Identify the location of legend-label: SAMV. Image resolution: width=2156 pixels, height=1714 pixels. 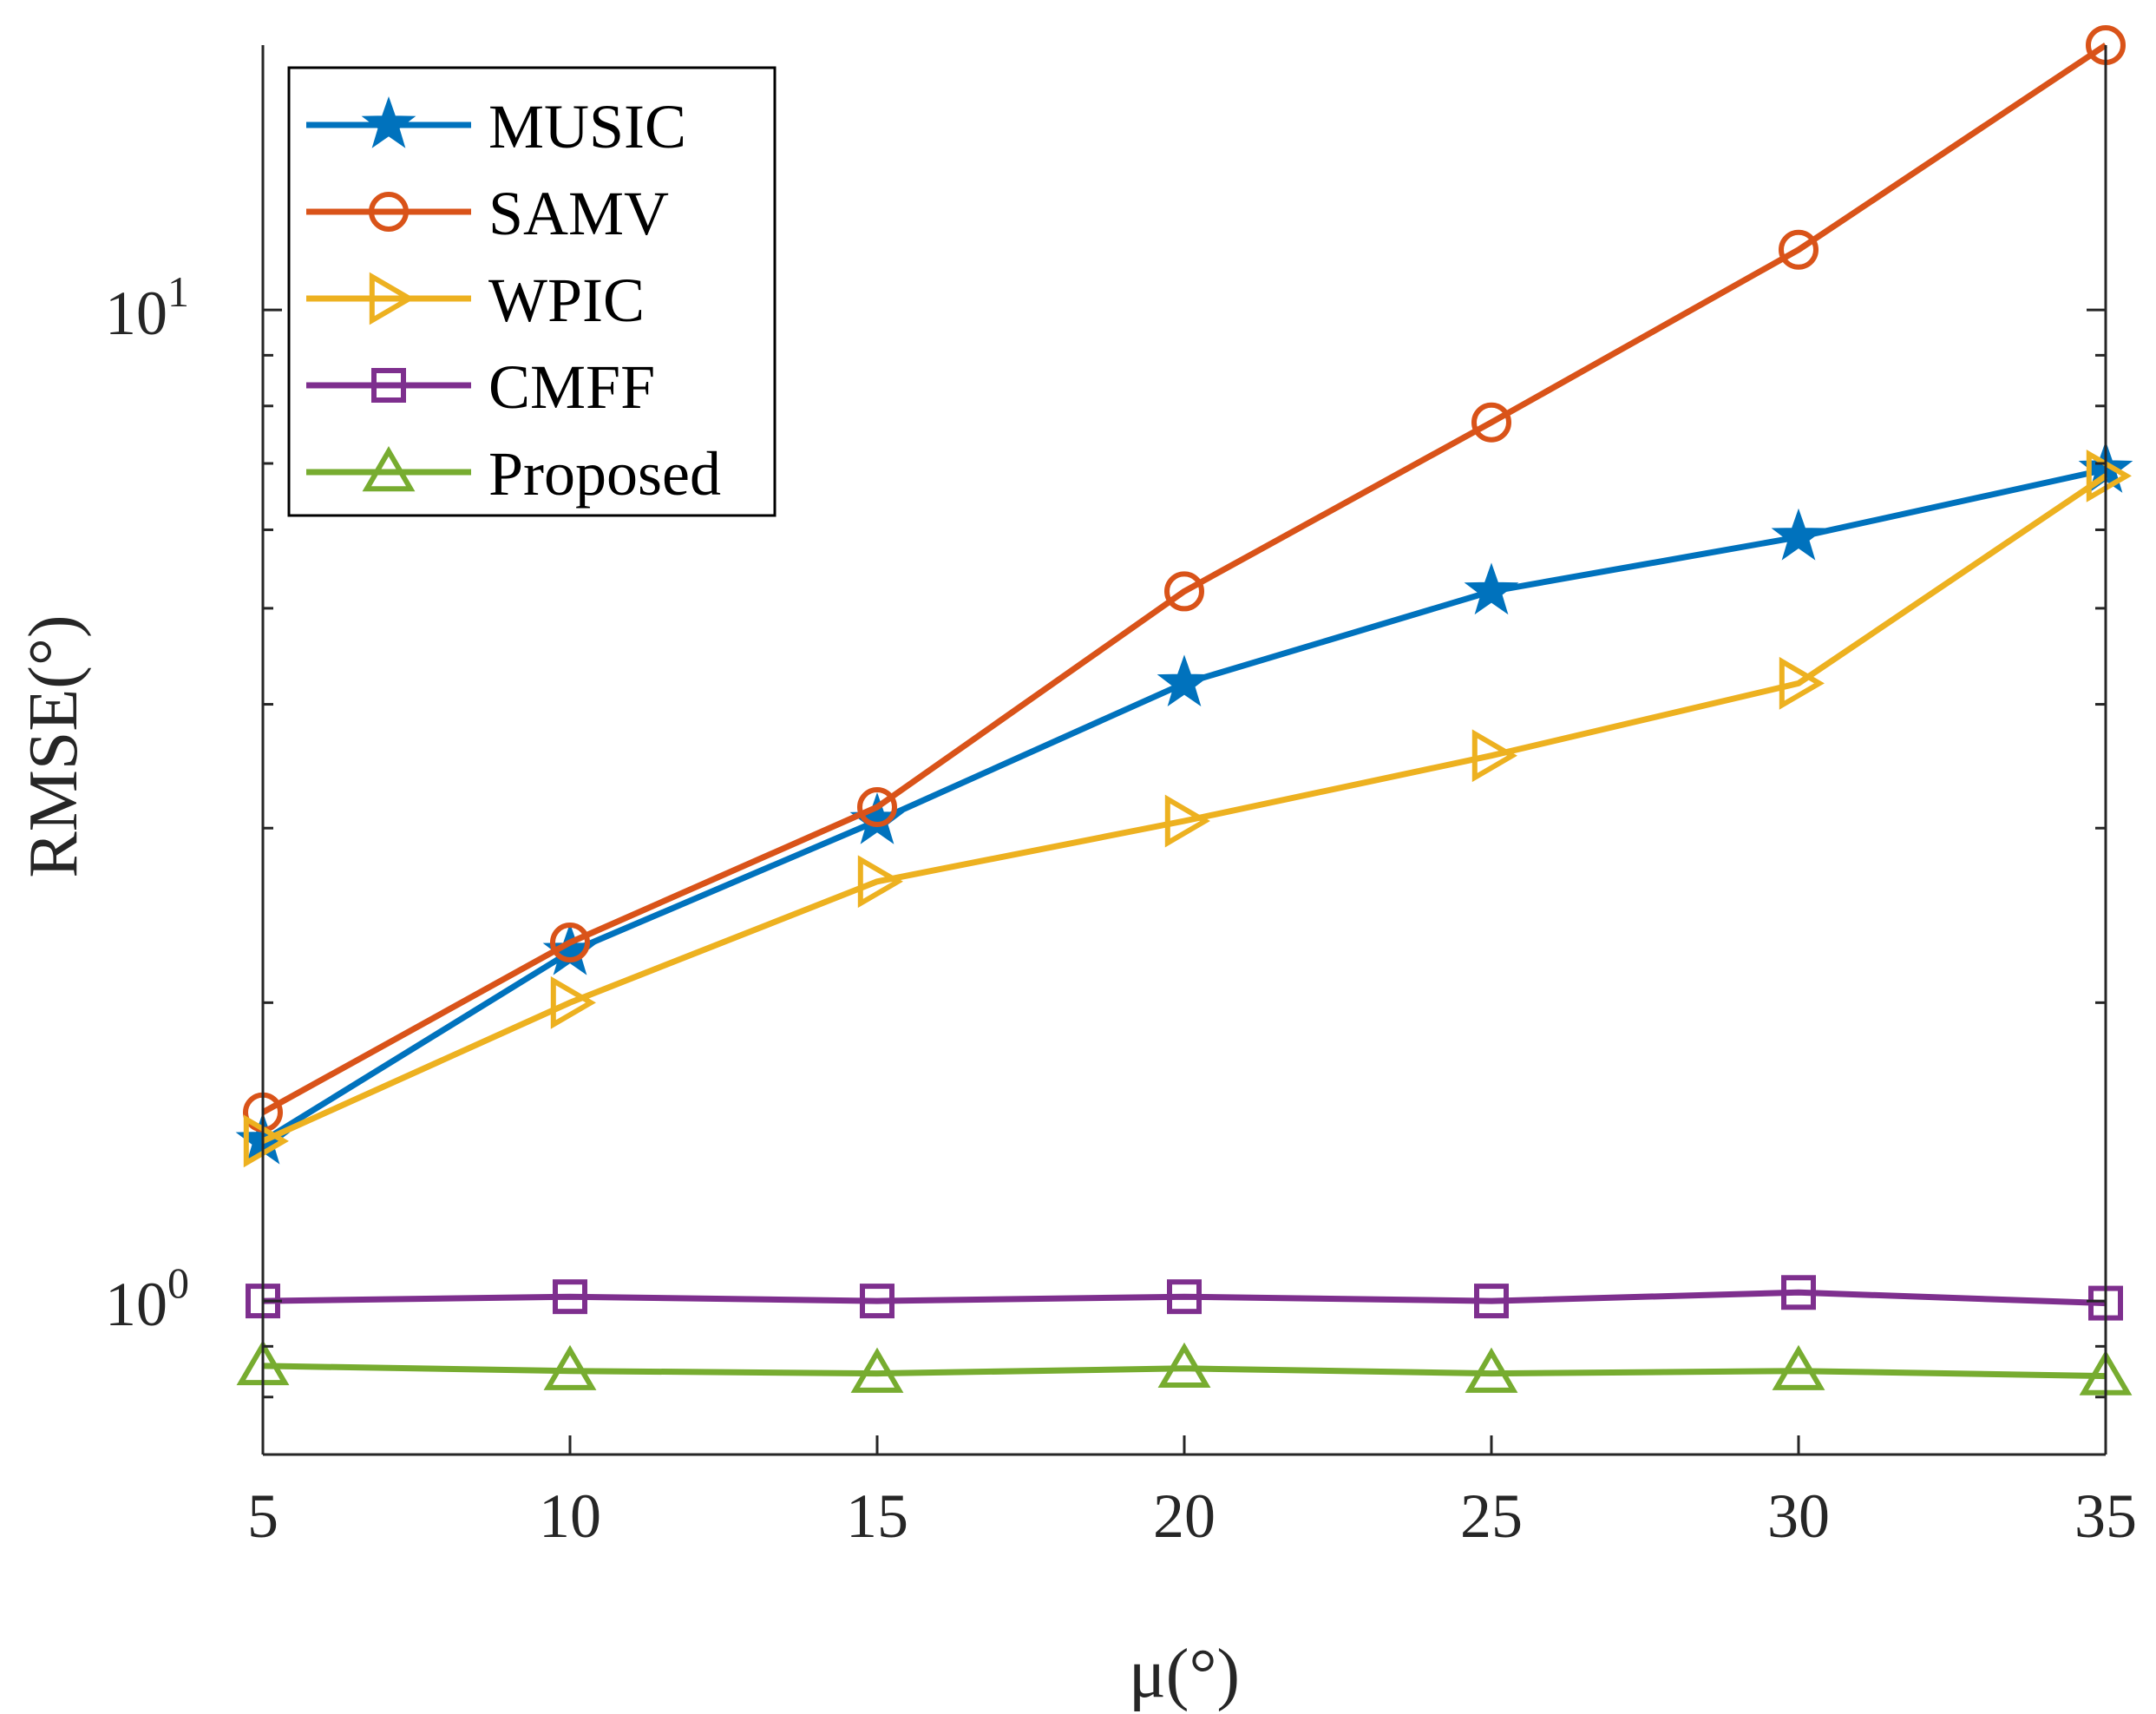
(578, 213).